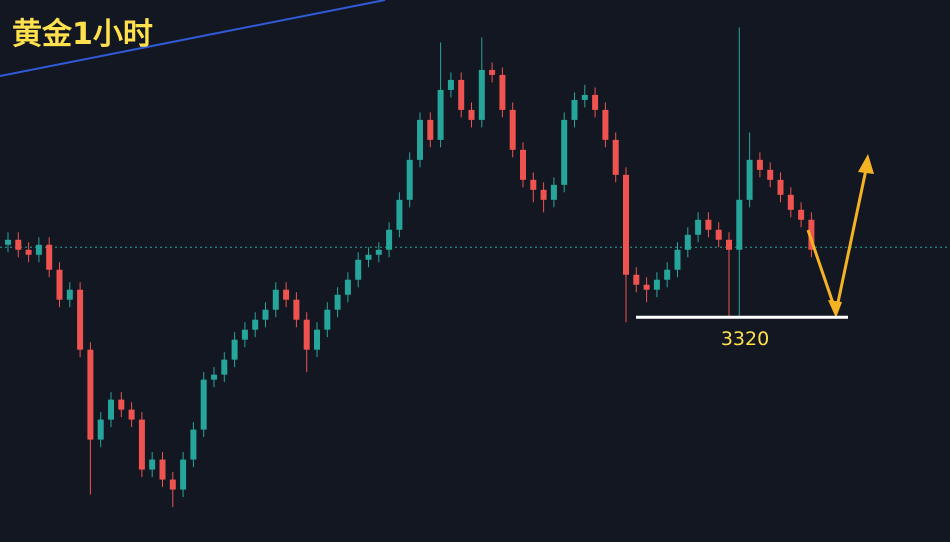  What do you see at coordinates (82, 34) in the screenshot?
I see `chart-title: 黄金1小时` at bounding box center [82, 34].